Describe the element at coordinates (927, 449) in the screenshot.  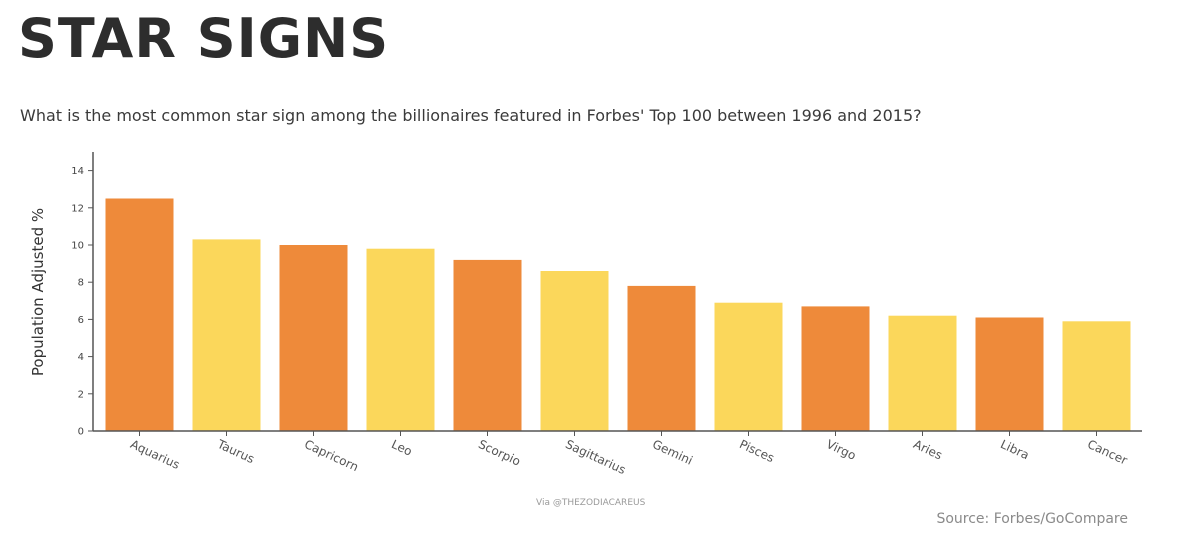
I see `x-label-aries: Aries` at that location.